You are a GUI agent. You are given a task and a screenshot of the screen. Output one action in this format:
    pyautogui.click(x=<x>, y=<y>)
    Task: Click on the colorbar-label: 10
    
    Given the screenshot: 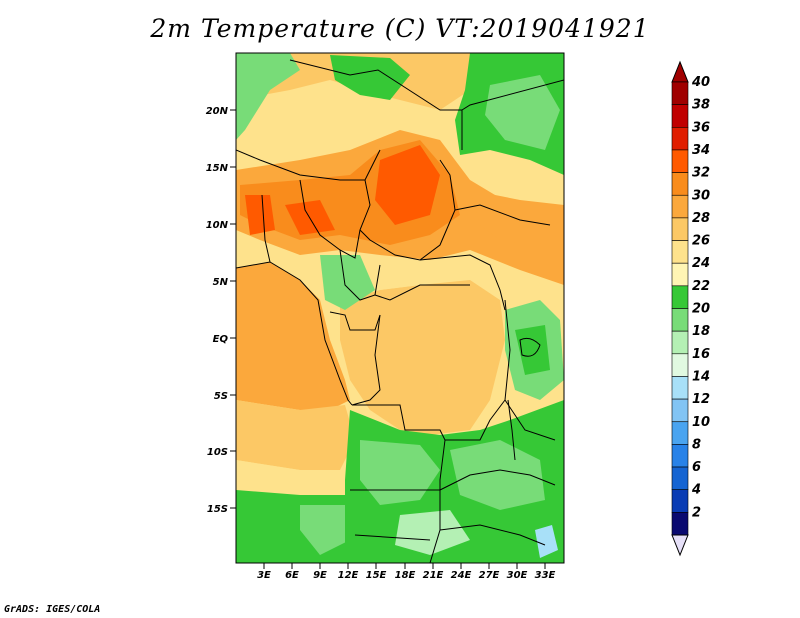 What is the action you would take?
    pyautogui.click(x=701, y=422)
    